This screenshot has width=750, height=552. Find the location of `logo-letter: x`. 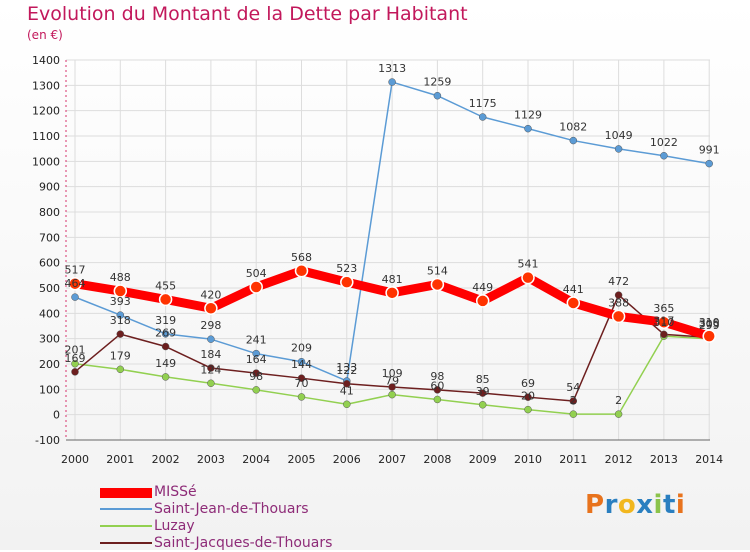

logo-letter: x is located at coordinates (645, 505).